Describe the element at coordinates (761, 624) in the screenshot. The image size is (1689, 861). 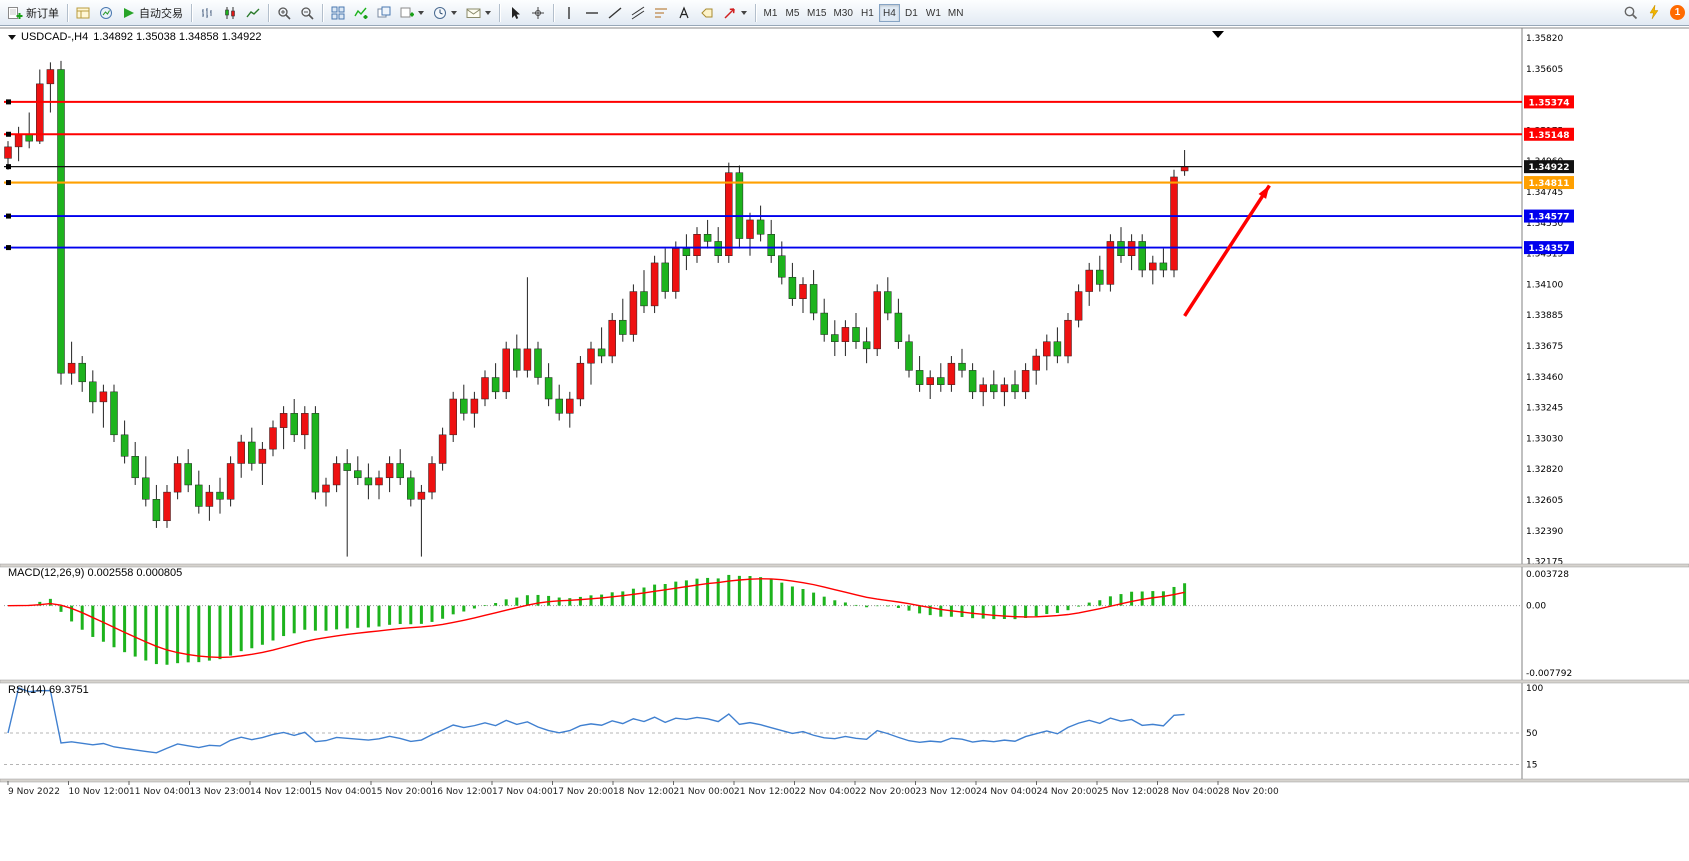
I see `macd-panel` at that location.